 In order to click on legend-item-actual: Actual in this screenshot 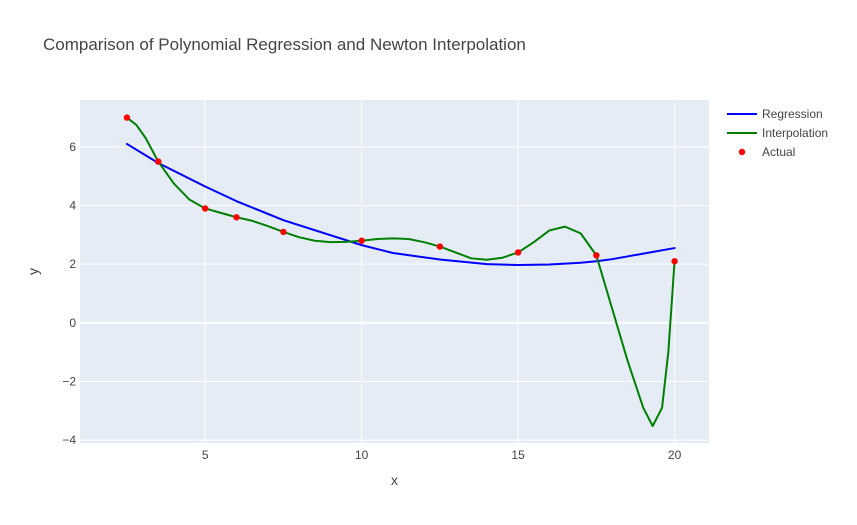, I will do `click(767, 152)`.